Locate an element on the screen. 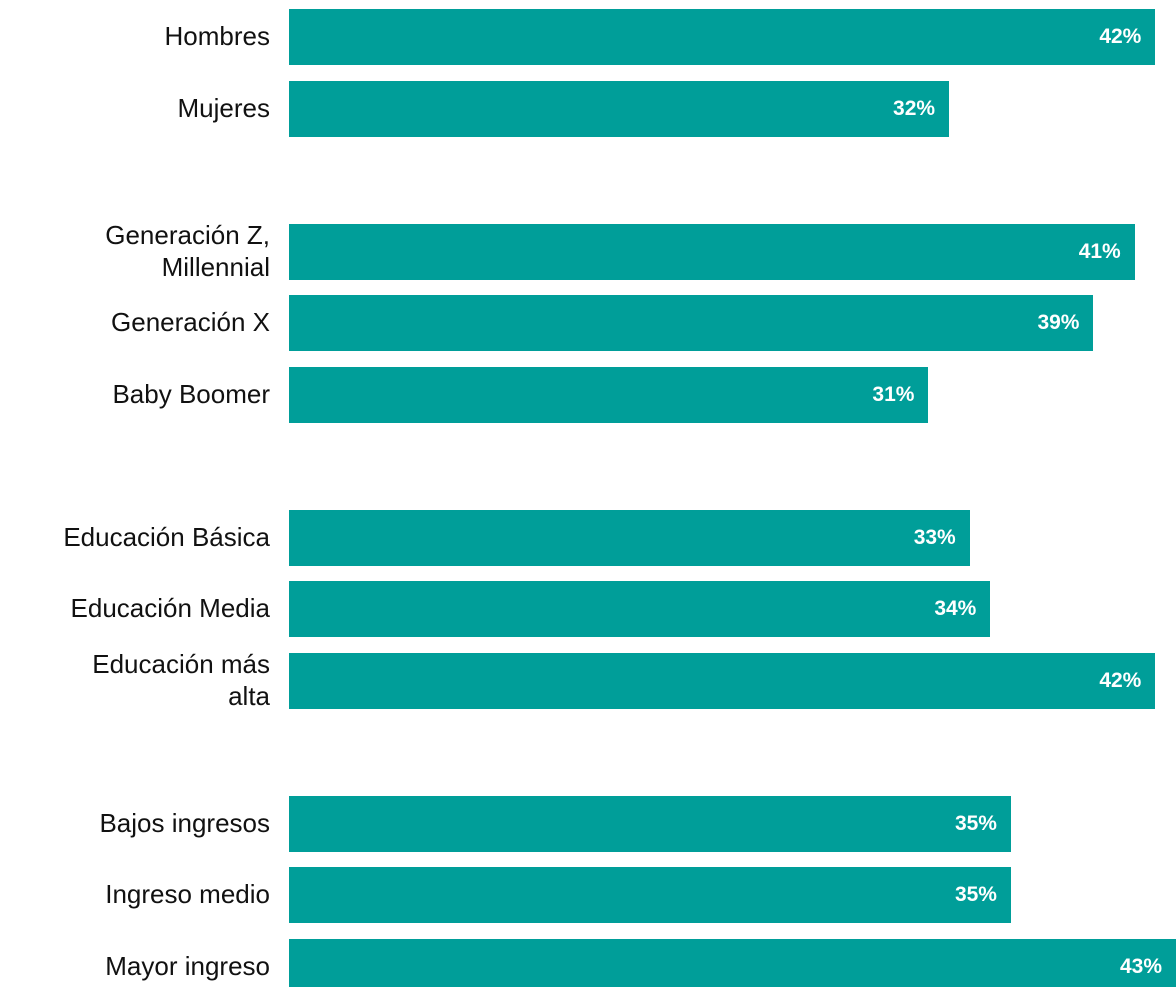 Image resolution: width=1176 pixels, height=987 pixels. category-label: Bajos ingresos is located at coordinates (184, 822).